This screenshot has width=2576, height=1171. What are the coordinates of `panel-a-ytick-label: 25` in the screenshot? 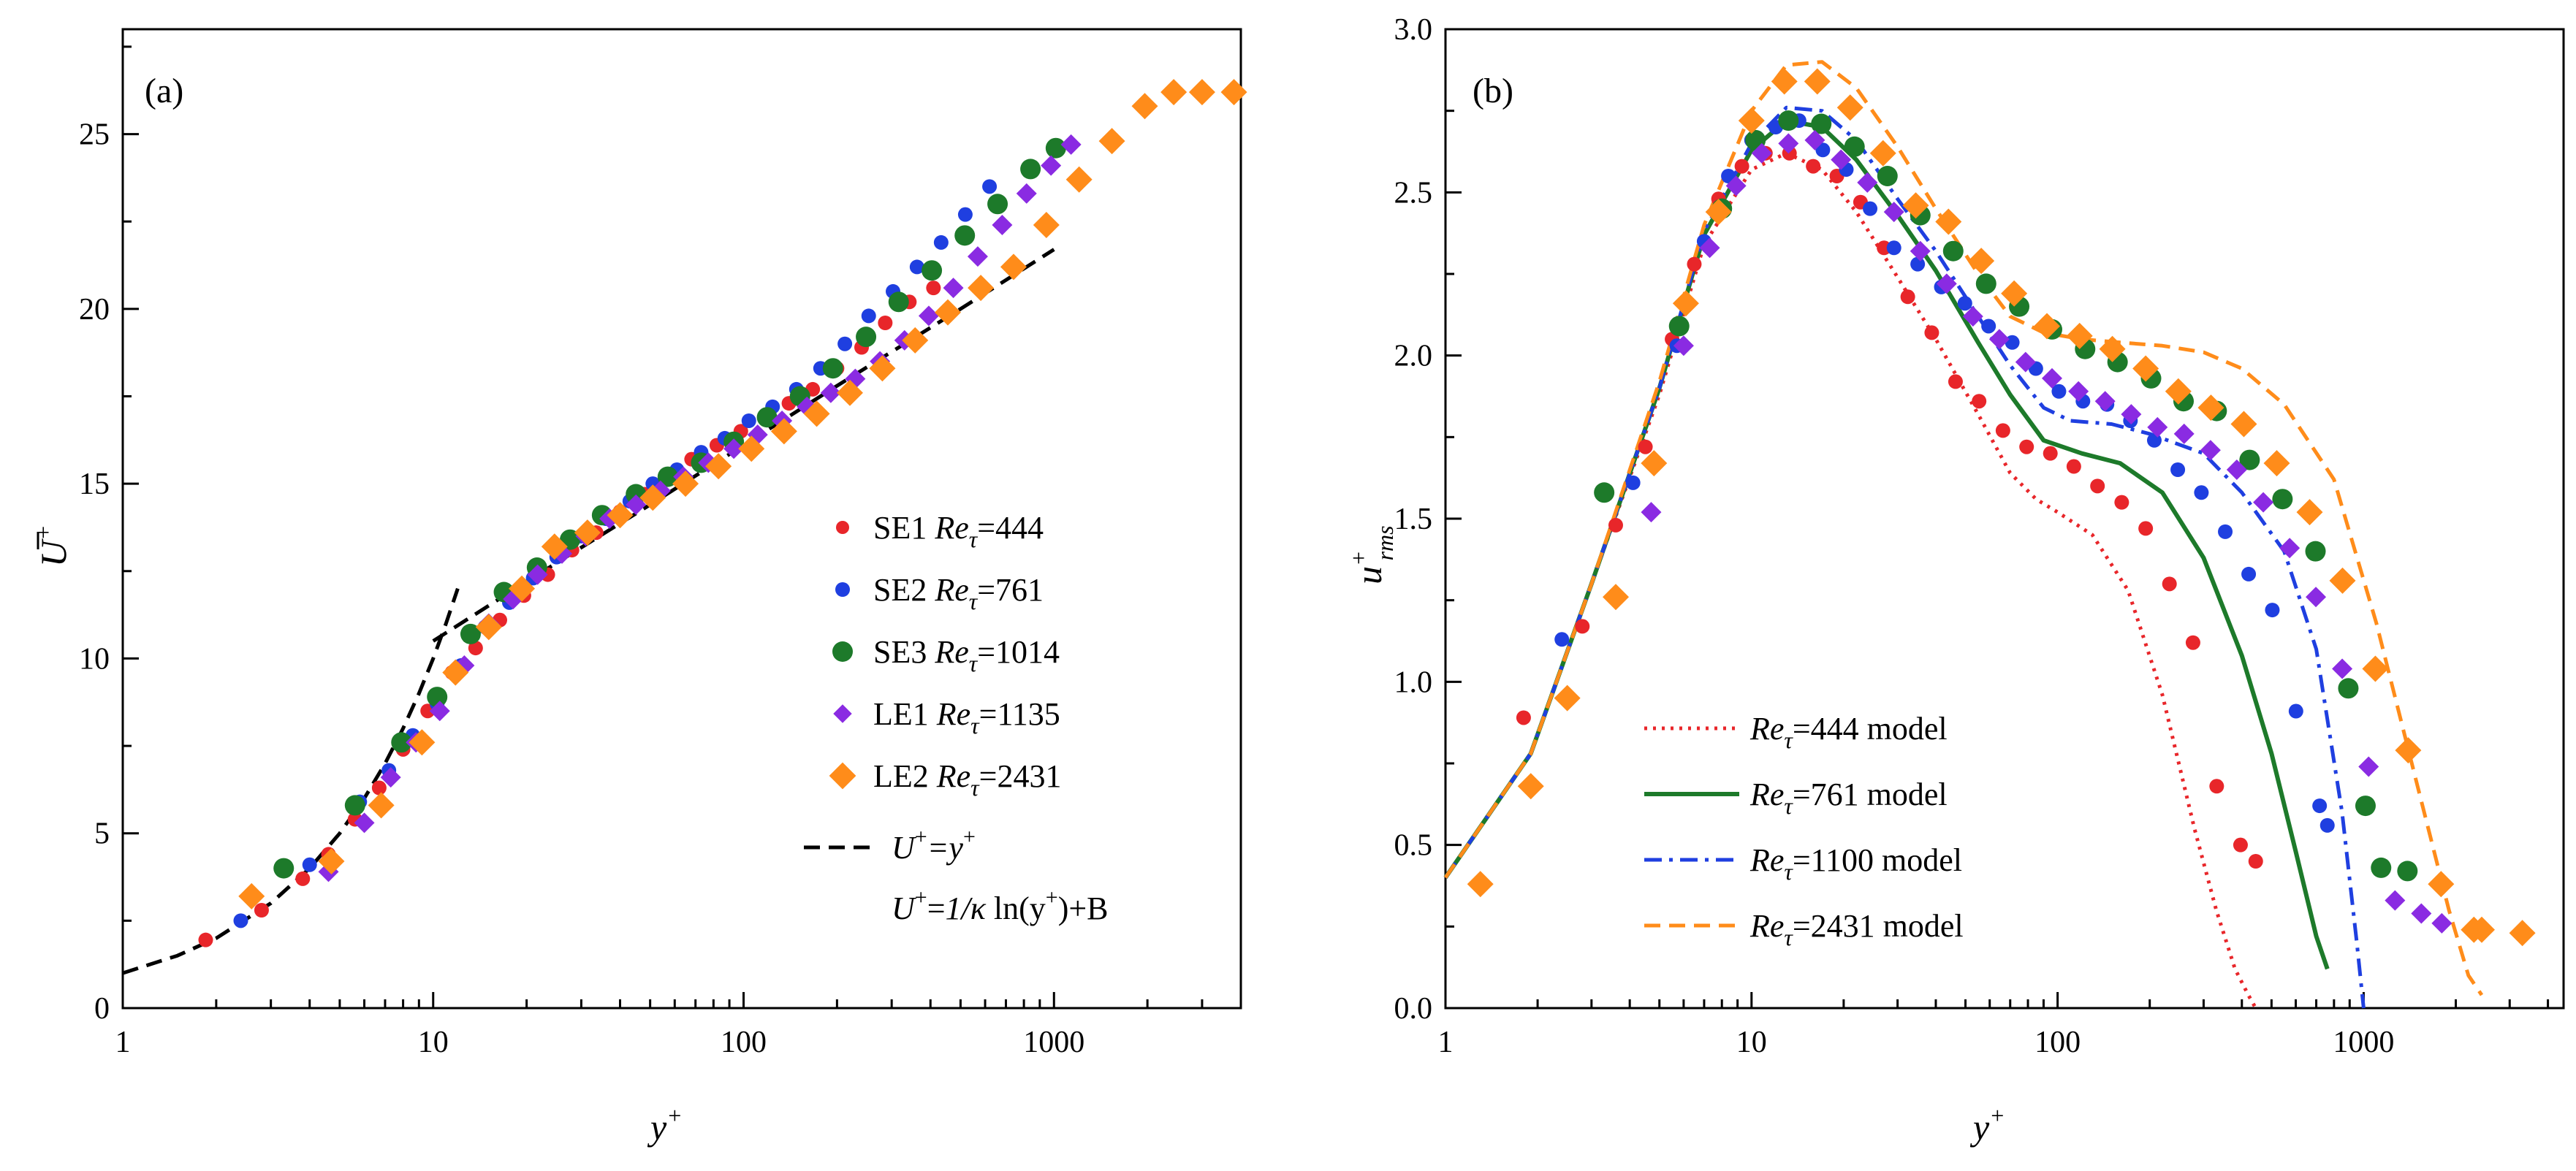 It's located at (95, 135).